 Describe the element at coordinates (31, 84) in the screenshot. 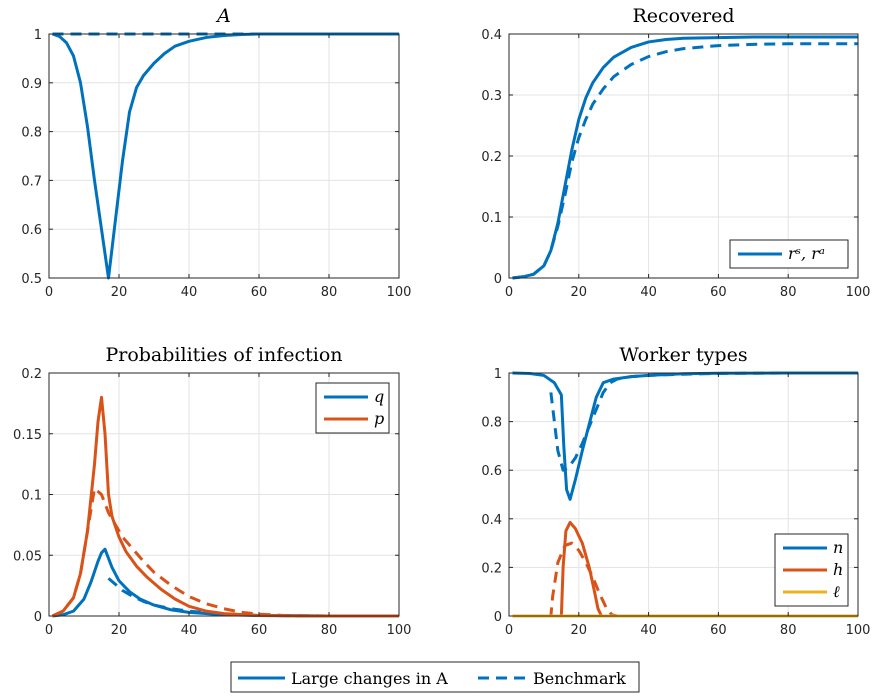

I see `y-tick-label: 0.9` at that location.